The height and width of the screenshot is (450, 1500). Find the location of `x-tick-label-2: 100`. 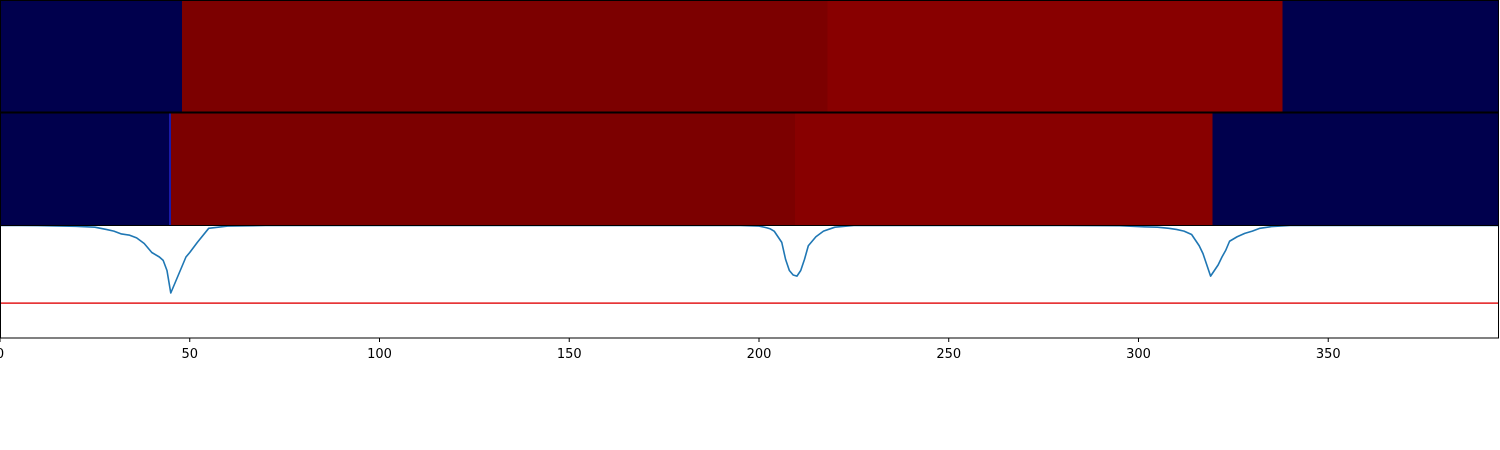

x-tick-label-2: 100 is located at coordinates (379, 354).